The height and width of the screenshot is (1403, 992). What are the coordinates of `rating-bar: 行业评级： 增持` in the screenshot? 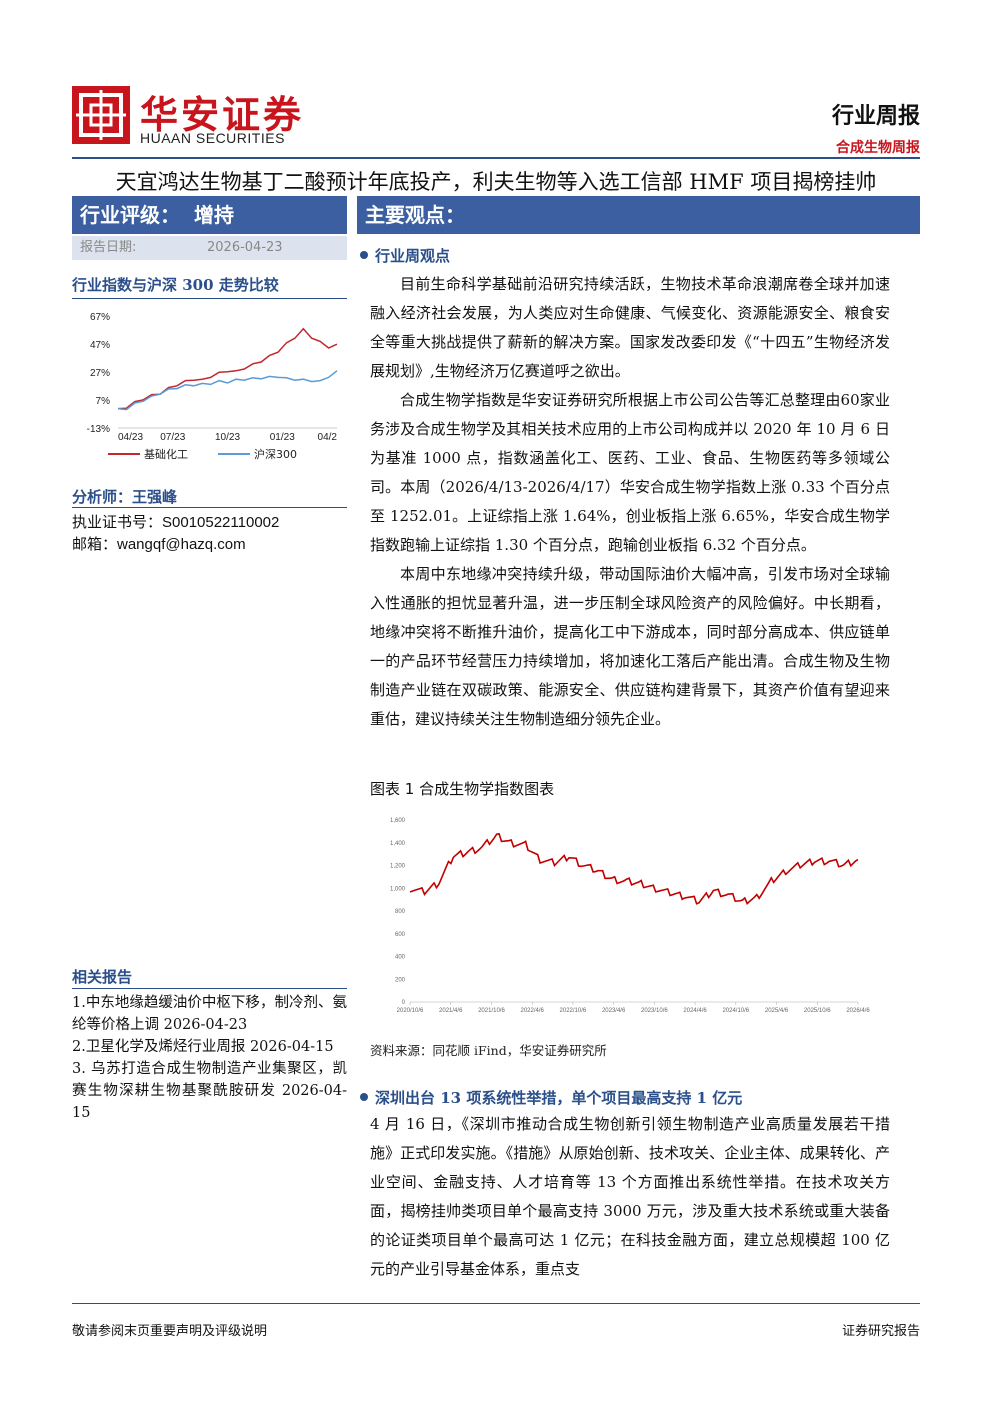 It's located at (209, 215).